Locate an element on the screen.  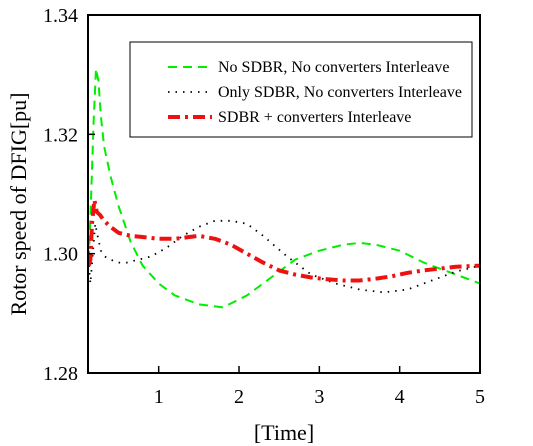
x-tick-label-1: 2 is located at coordinates (239, 397).